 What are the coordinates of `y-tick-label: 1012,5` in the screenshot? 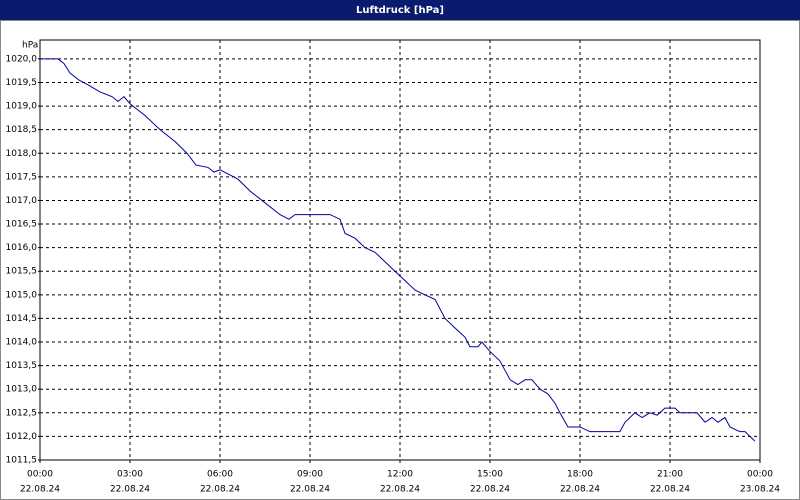 It's located at (22, 413).